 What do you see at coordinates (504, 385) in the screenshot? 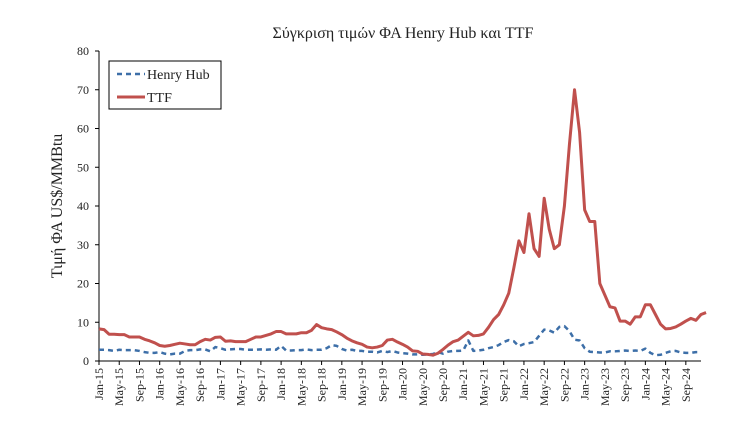
I see `x-tick-label: Sep-21` at bounding box center [504, 385].